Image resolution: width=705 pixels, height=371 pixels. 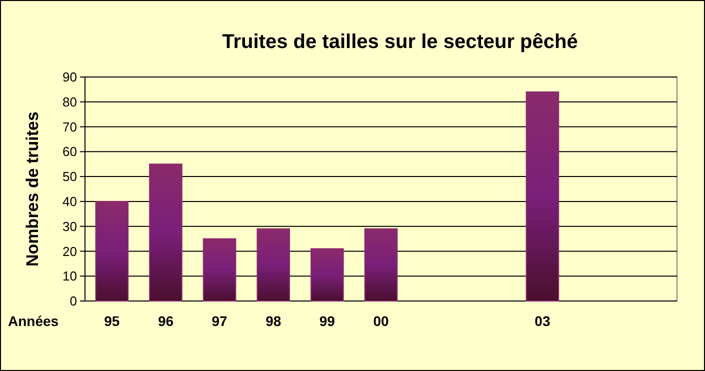 What do you see at coordinates (112, 321) in the screenshot?
I see `x-tick-label: 95` at bounding box center [112, 321].